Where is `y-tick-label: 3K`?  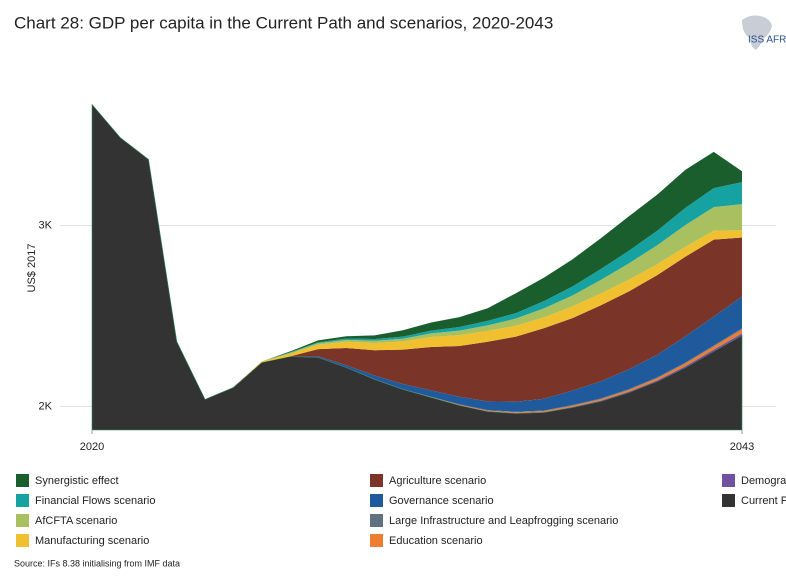
y-tick-label: 3K is located at coordinates (46, 225).